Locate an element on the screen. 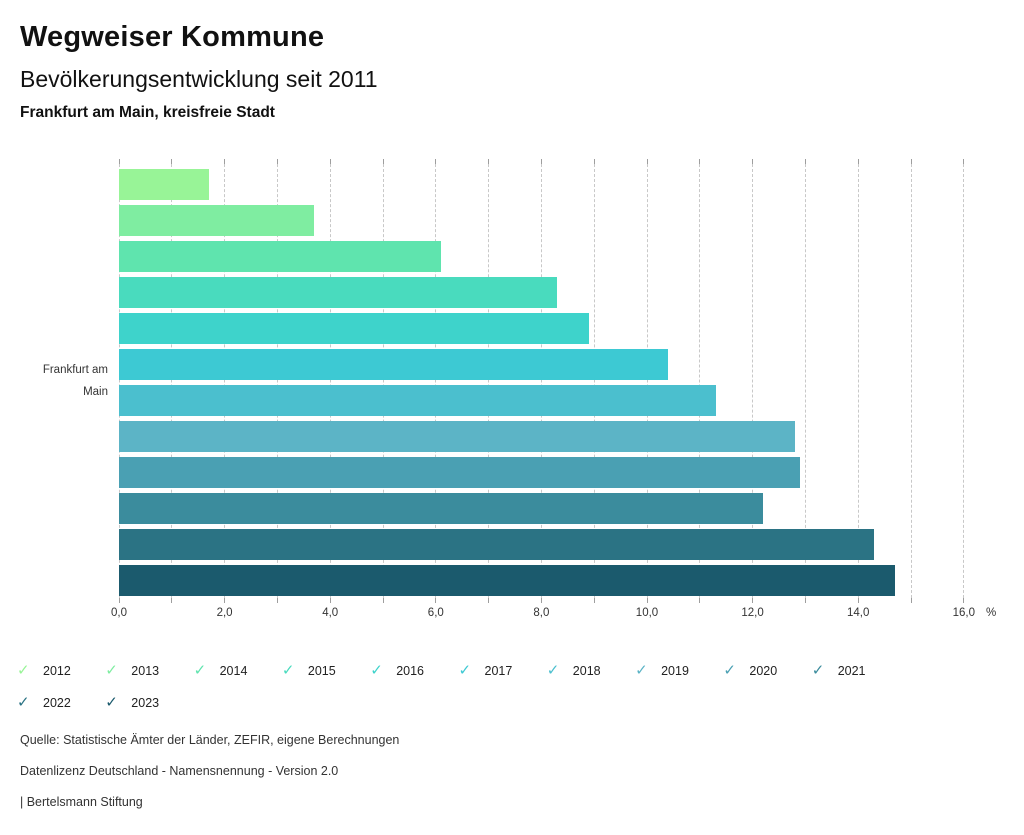  legend-year-label: 2015 is located at coordinates (321, 671).